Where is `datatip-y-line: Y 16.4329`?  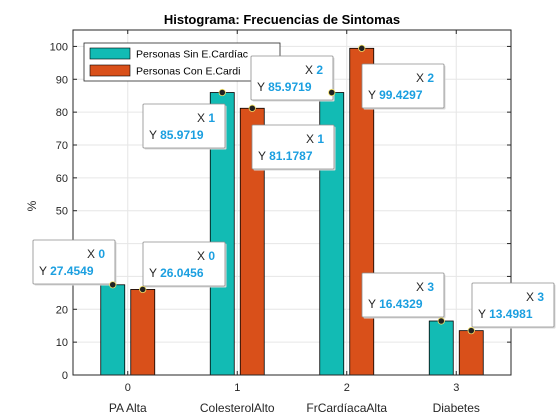 datatip-y-line: Y 16.4329 is located at coordinates (395, 304).